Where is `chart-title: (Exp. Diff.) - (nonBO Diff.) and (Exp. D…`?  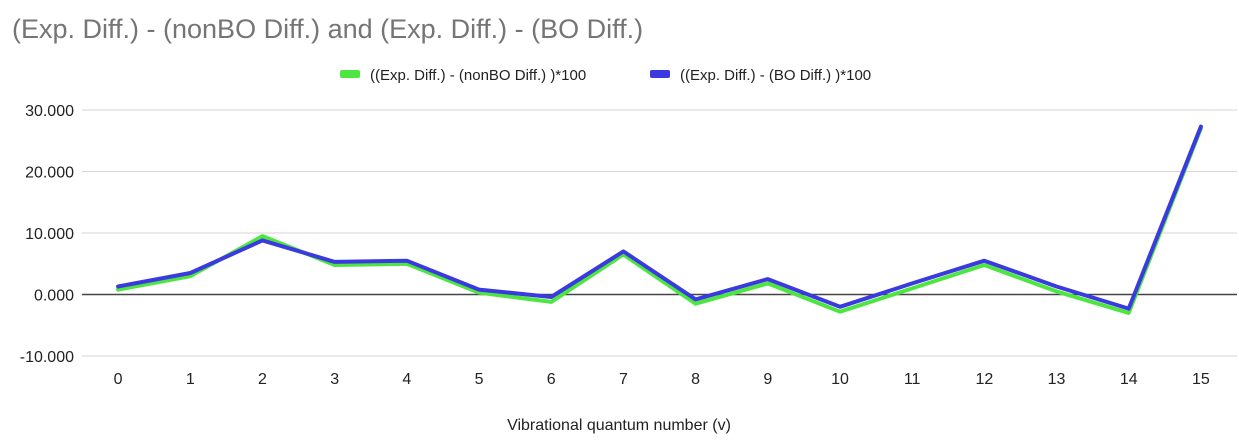 chart-title: (Exp. Diff.) - (nonBO Diff.) and (Exp. D… is located at coordinates (328, 29).